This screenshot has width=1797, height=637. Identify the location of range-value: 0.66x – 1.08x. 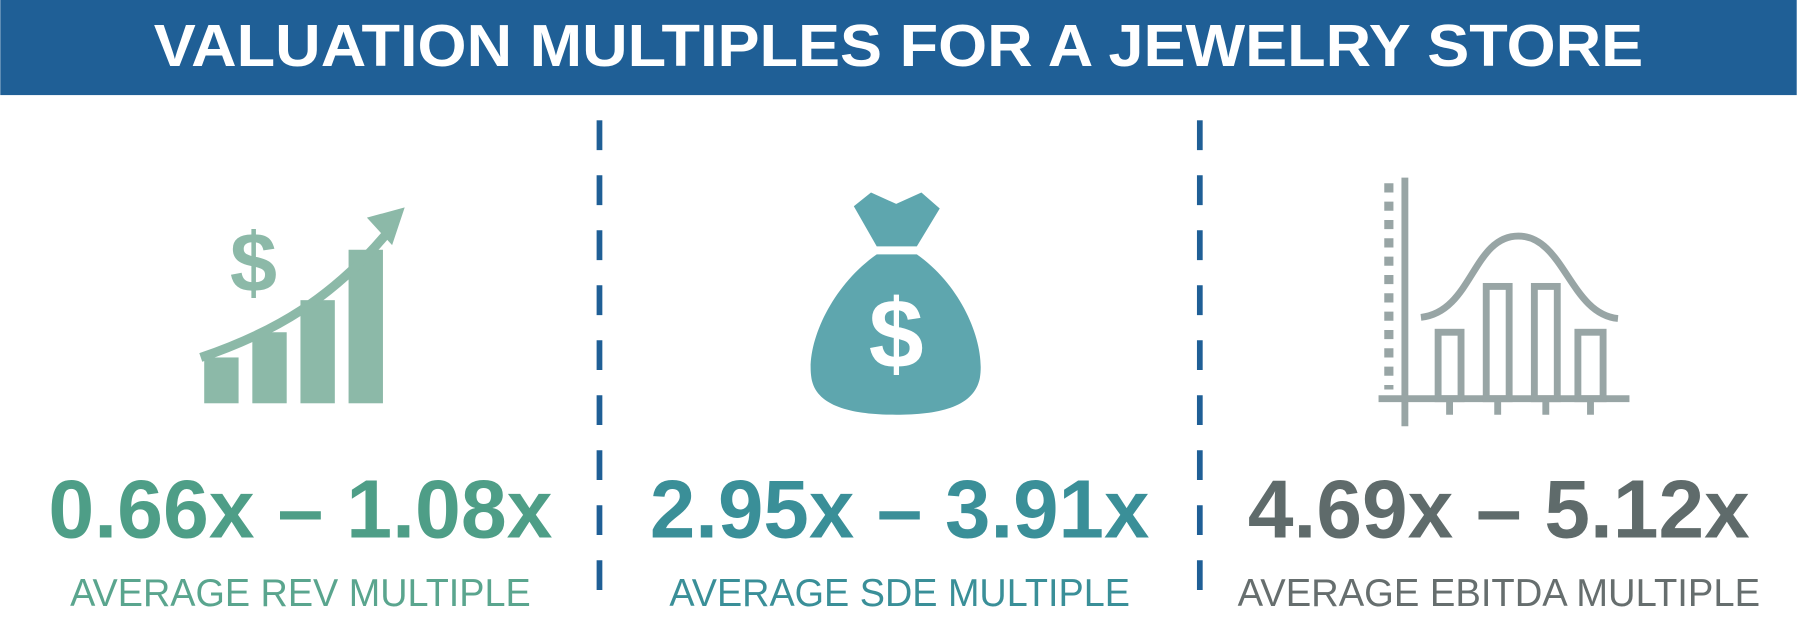
(300, 509).